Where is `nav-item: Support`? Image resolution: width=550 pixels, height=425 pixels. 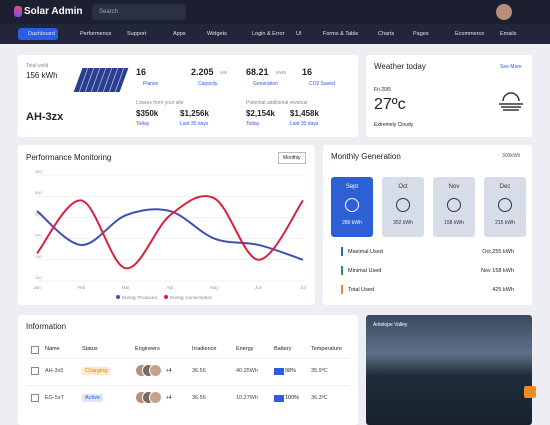 nav-item: Support is located at coordinates (137, 34).